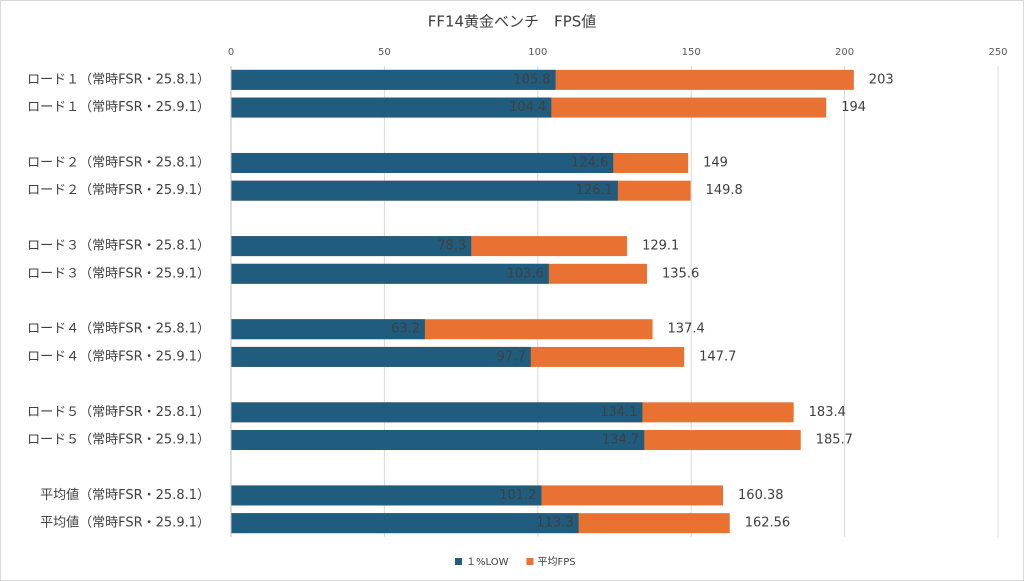 This screenshot has width=1024, height=581. Describe the element at coordinates (691, 52) in the screenshot. I see `x-tick-label: 150` at that location.